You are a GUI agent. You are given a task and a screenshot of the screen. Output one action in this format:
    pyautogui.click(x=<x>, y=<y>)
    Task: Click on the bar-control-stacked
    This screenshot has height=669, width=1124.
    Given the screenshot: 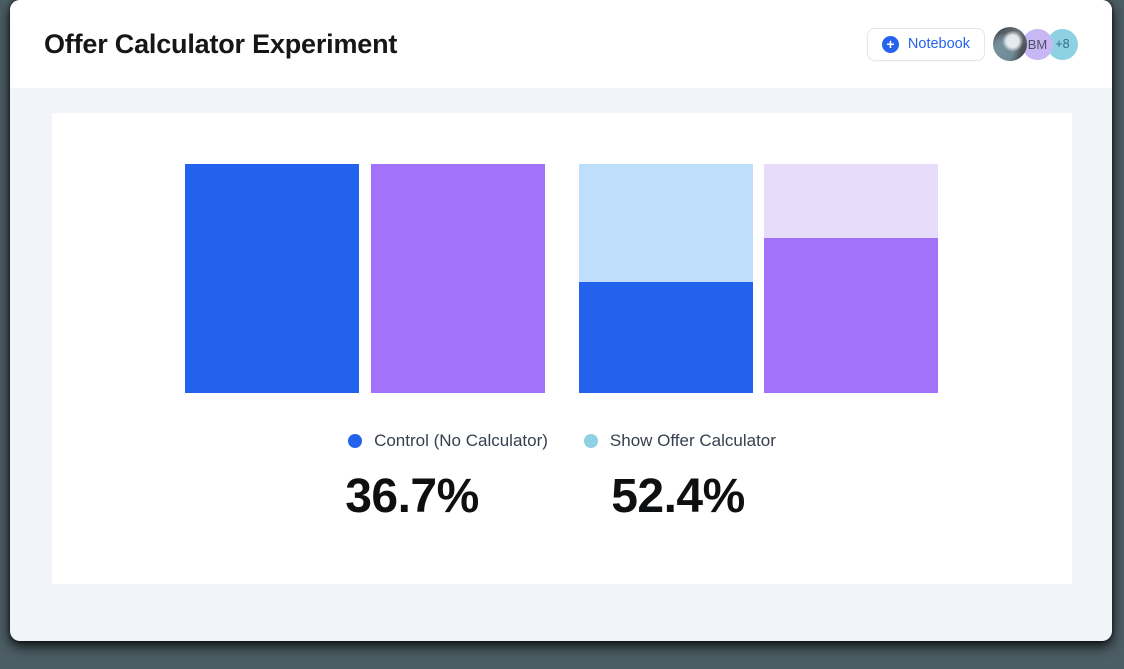 What is the action you would take?
    pyautogui.click(x=666, y=278)
    